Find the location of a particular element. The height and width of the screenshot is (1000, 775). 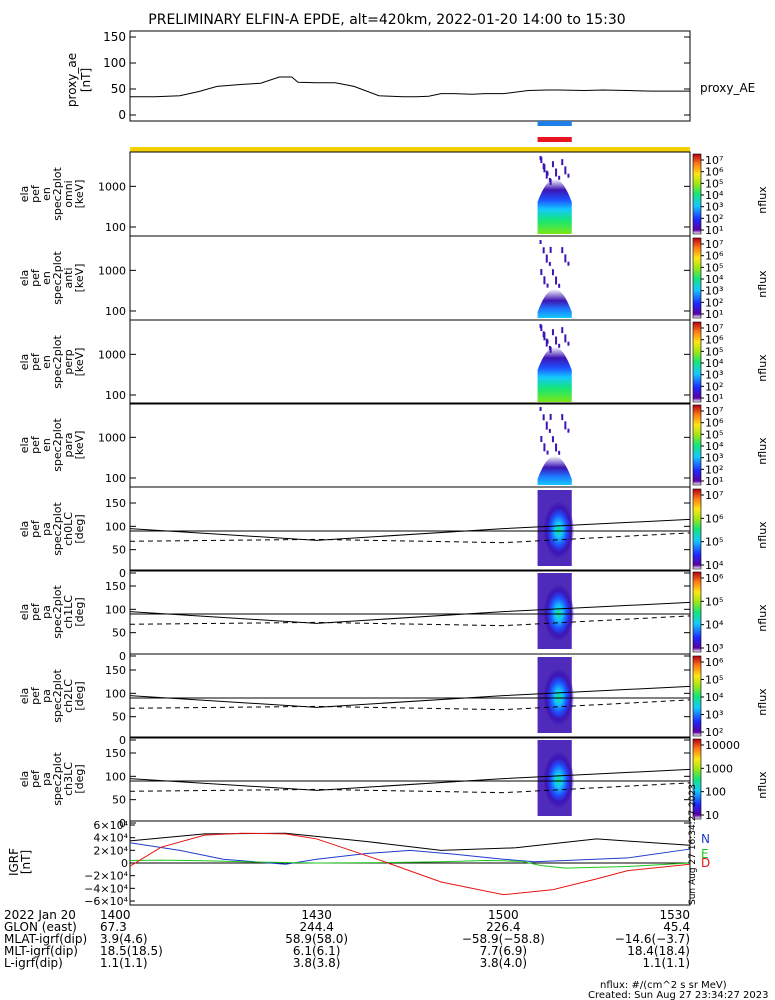

energy-tick-label: 100 is located at coordinates (115, 478).